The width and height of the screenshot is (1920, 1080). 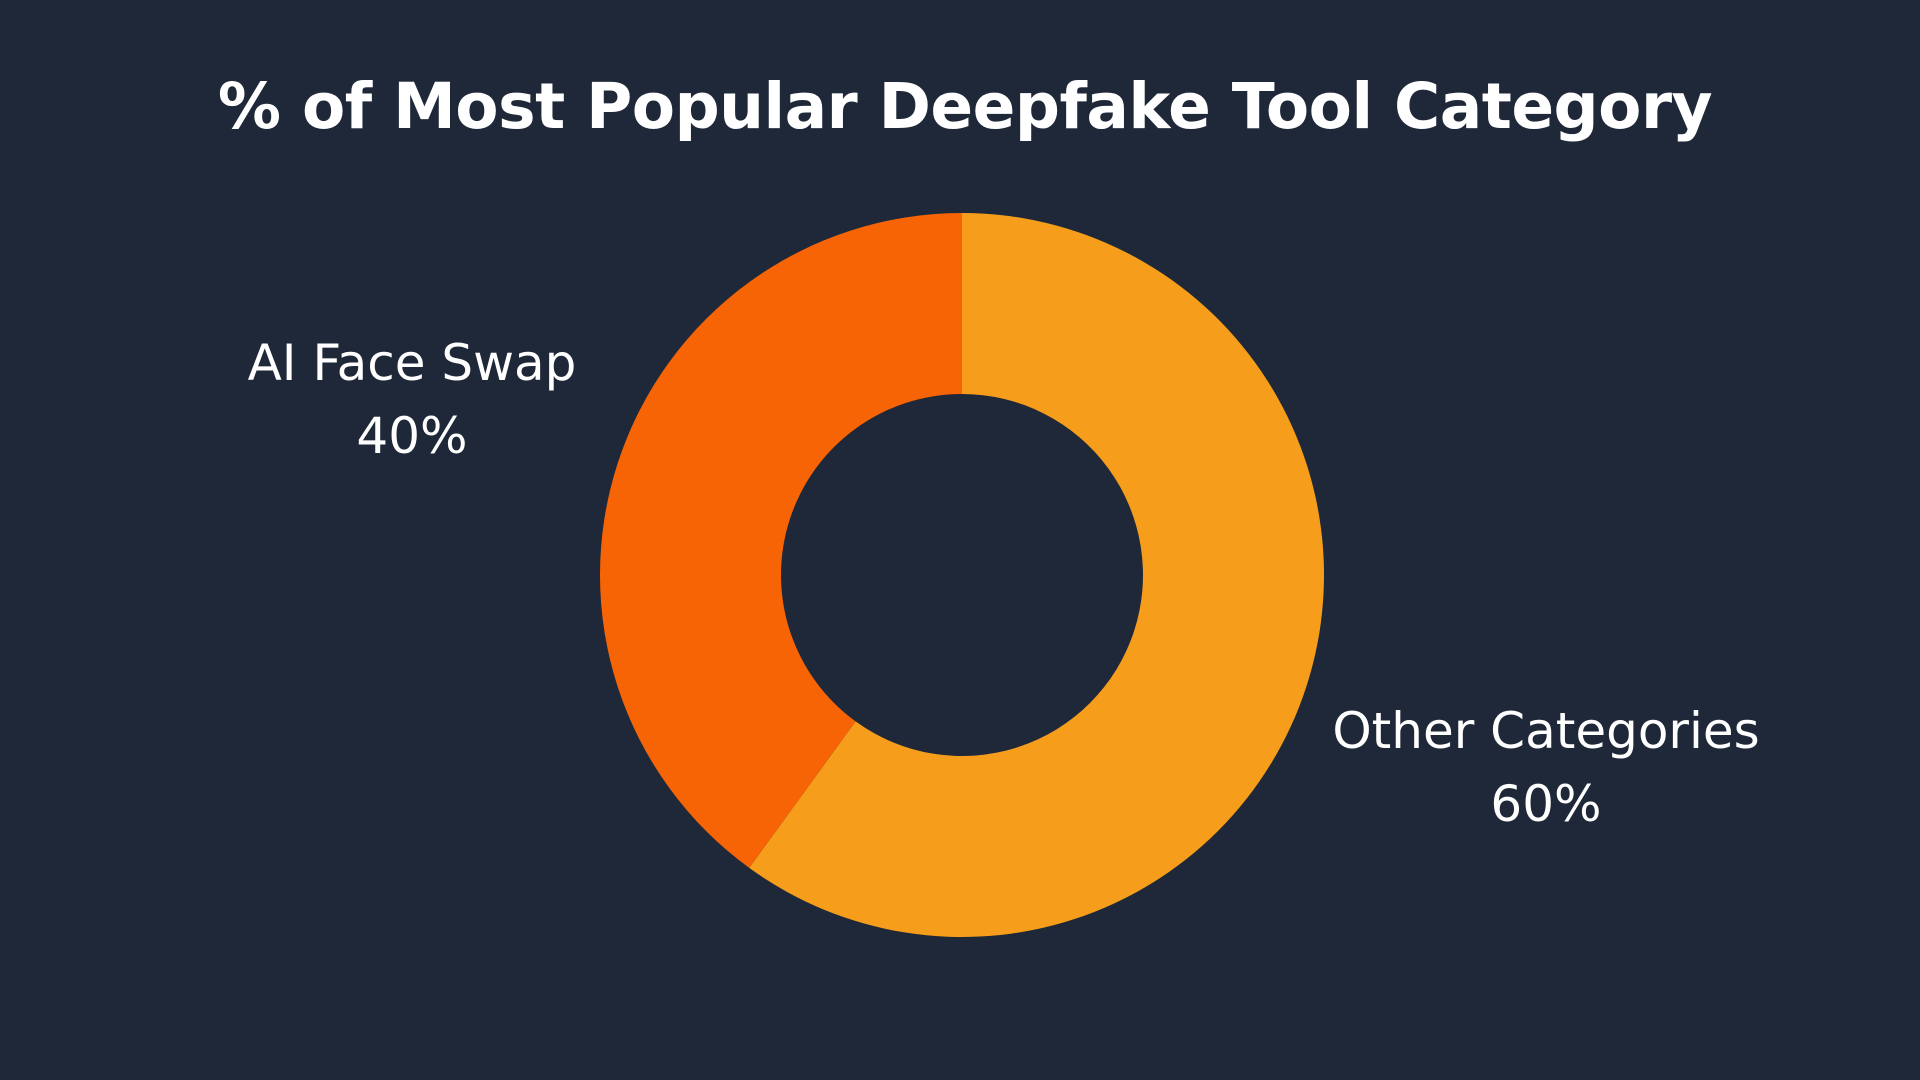 I want to click on slice-label: Other Categories, so click(x=1545, y=731).